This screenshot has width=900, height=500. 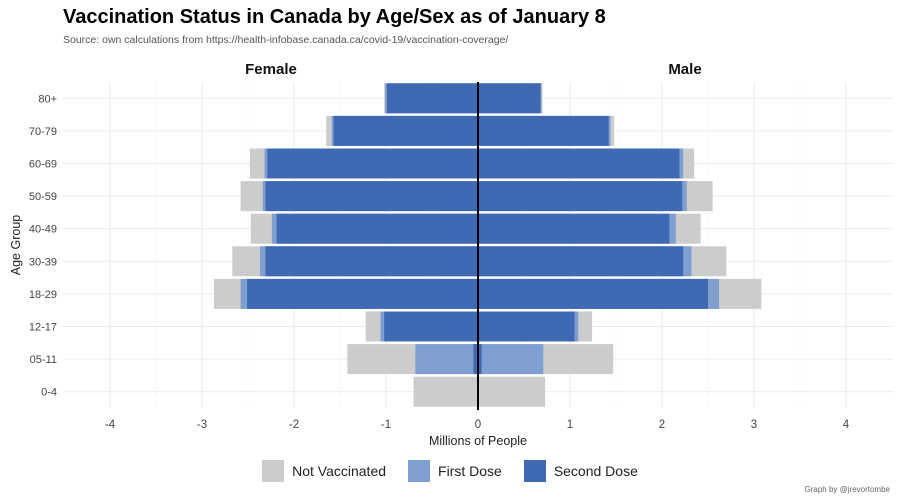 I want to click on y-tick-label: 60-69, so click(x=43, y=165).